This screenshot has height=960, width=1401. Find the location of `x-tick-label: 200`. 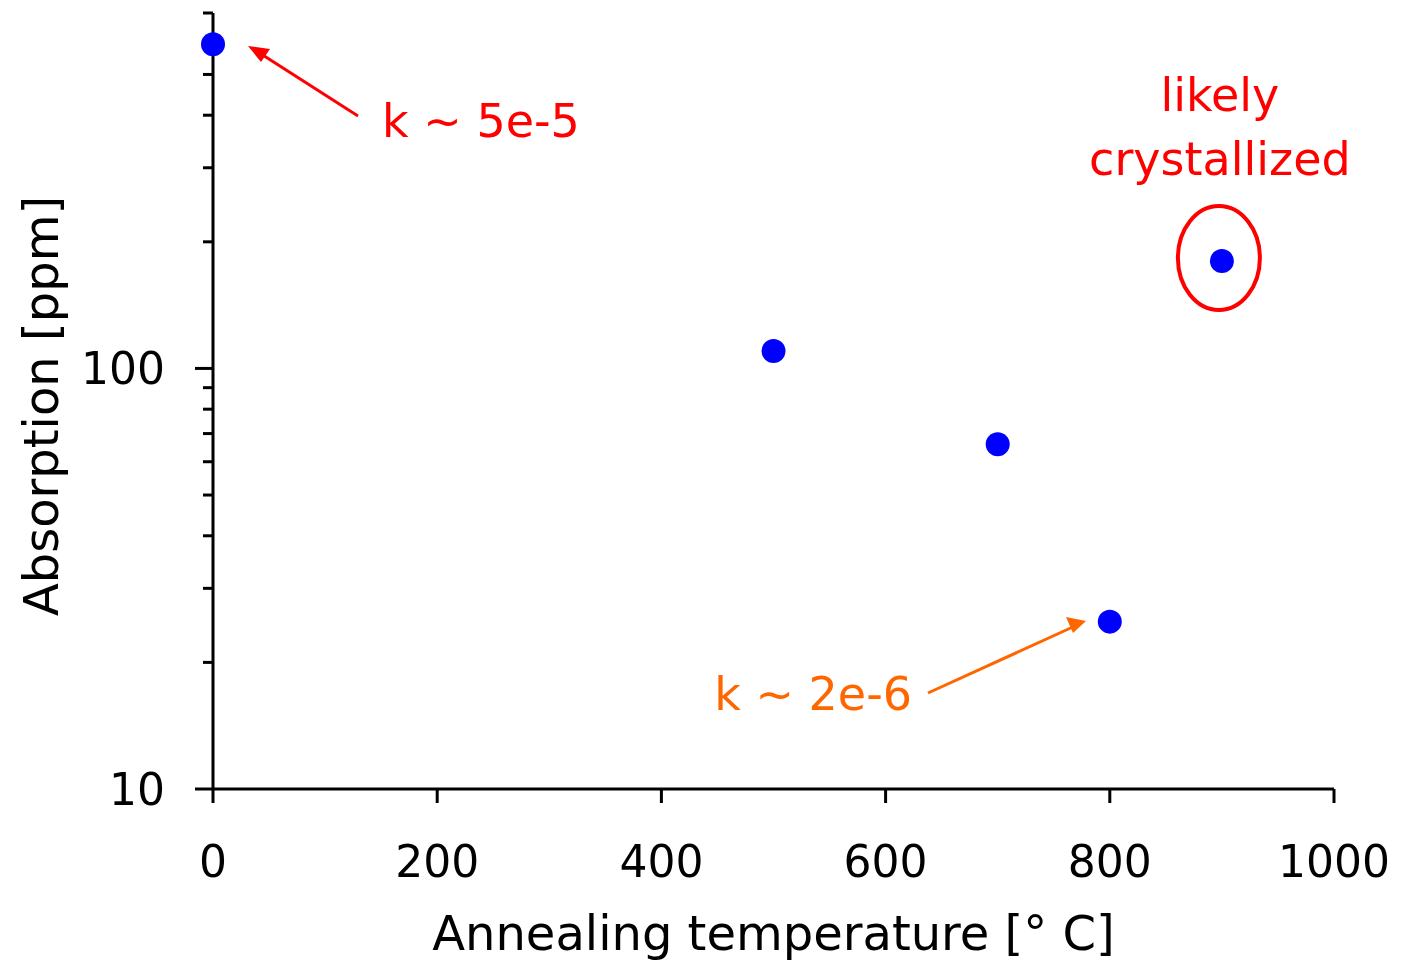

x-tick-label: 200 is located at coordinates (437, 861).